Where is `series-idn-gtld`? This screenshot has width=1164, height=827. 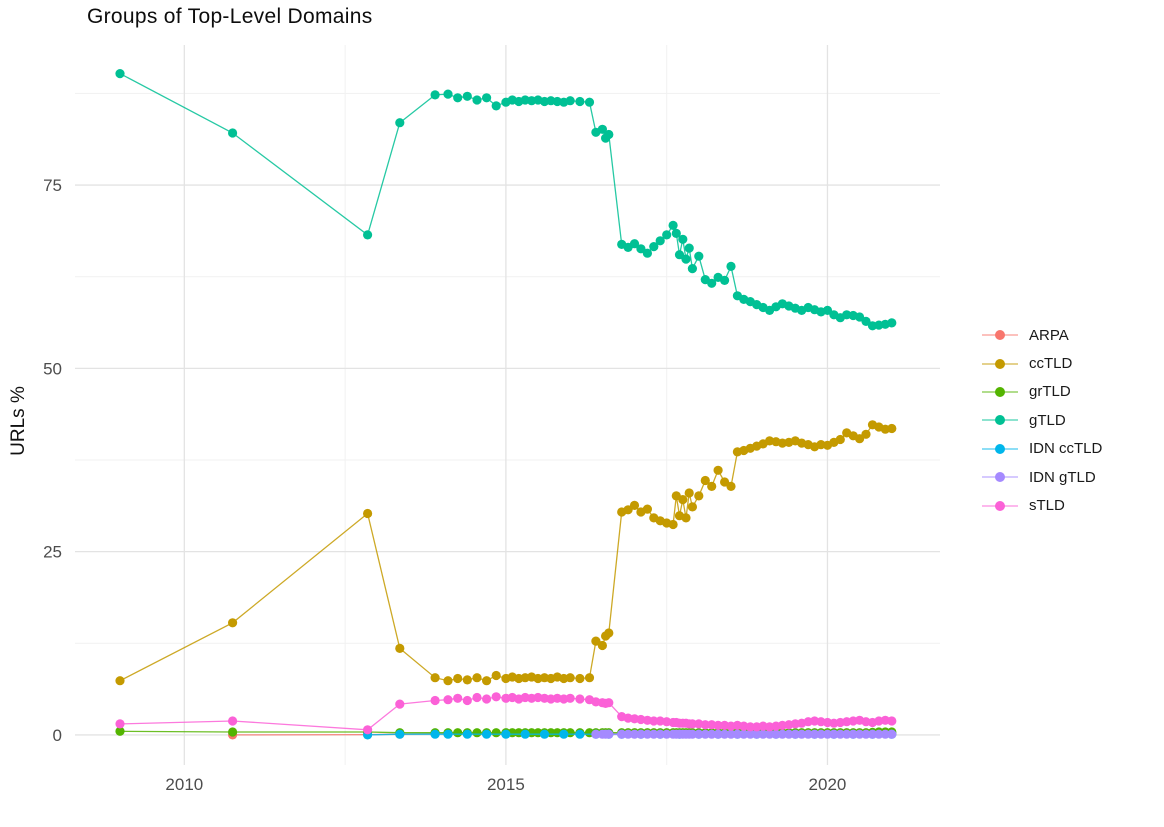
series-idn-gtld is located at coordinates (744, 734).